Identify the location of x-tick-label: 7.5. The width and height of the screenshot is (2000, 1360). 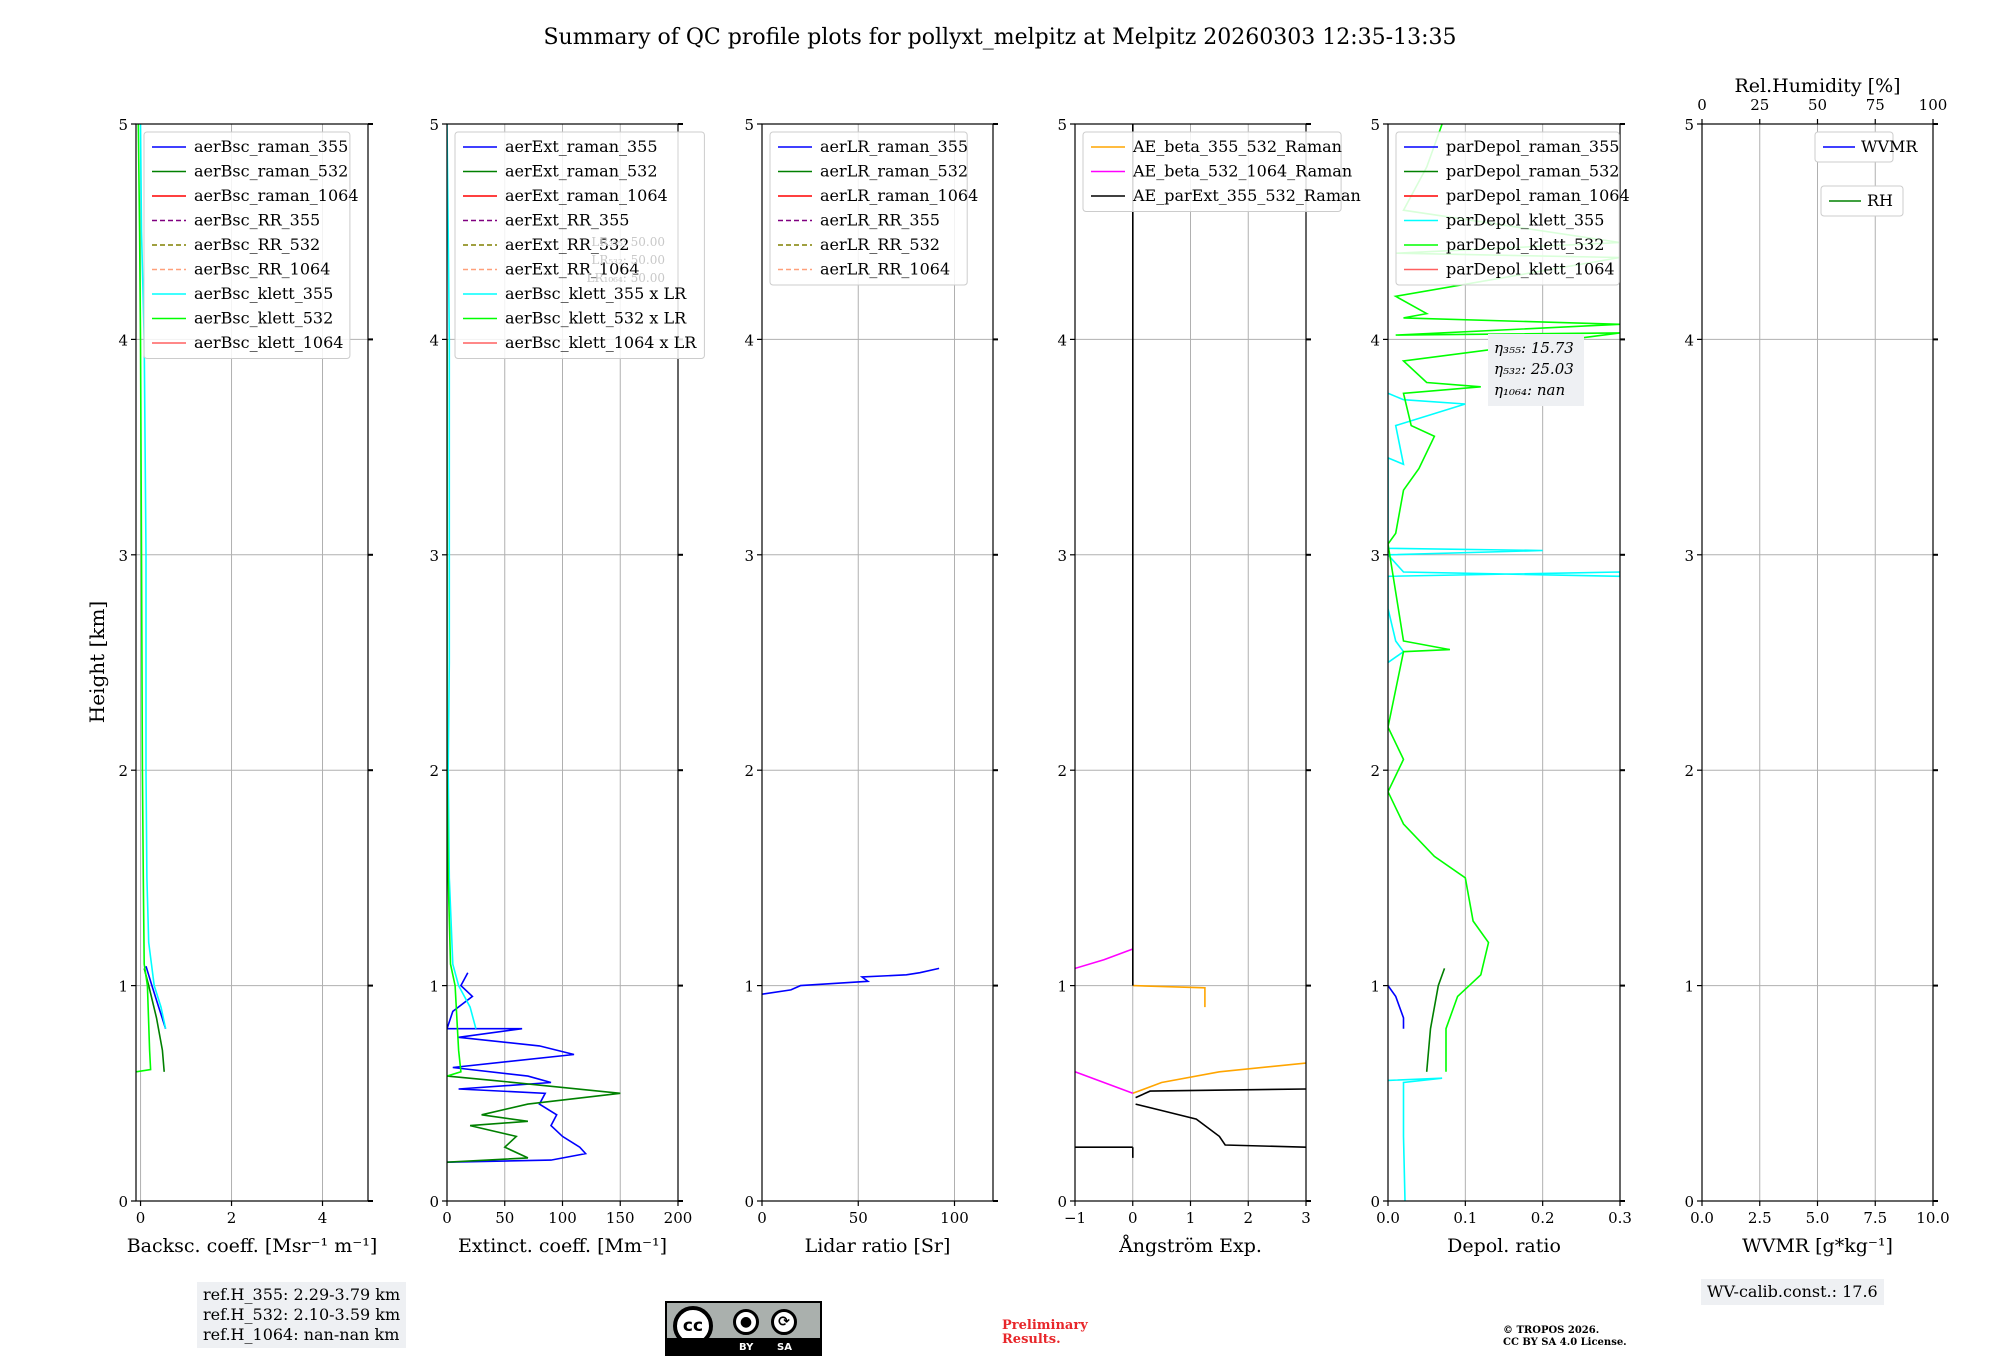
(1875, 1218).